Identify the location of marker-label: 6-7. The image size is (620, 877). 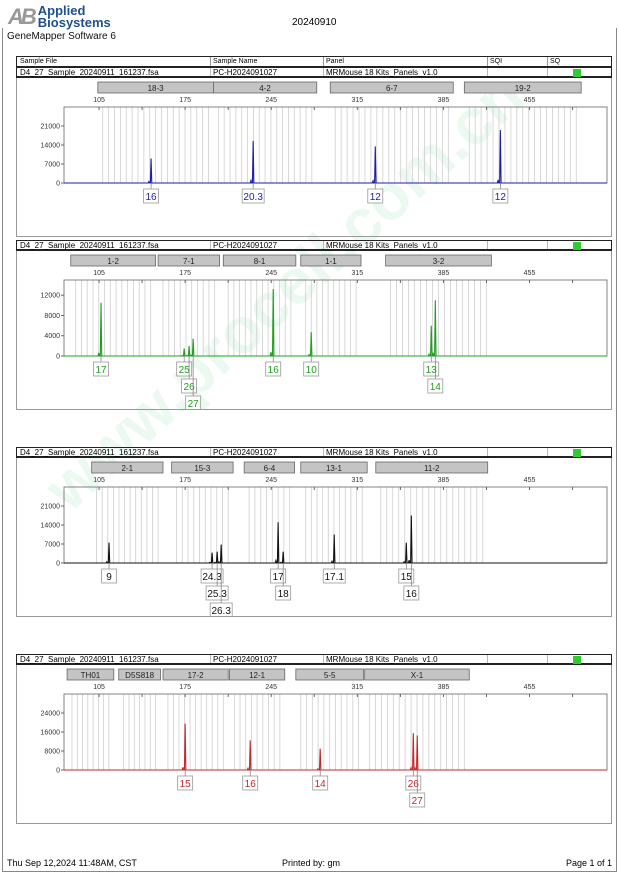
(392, 88).